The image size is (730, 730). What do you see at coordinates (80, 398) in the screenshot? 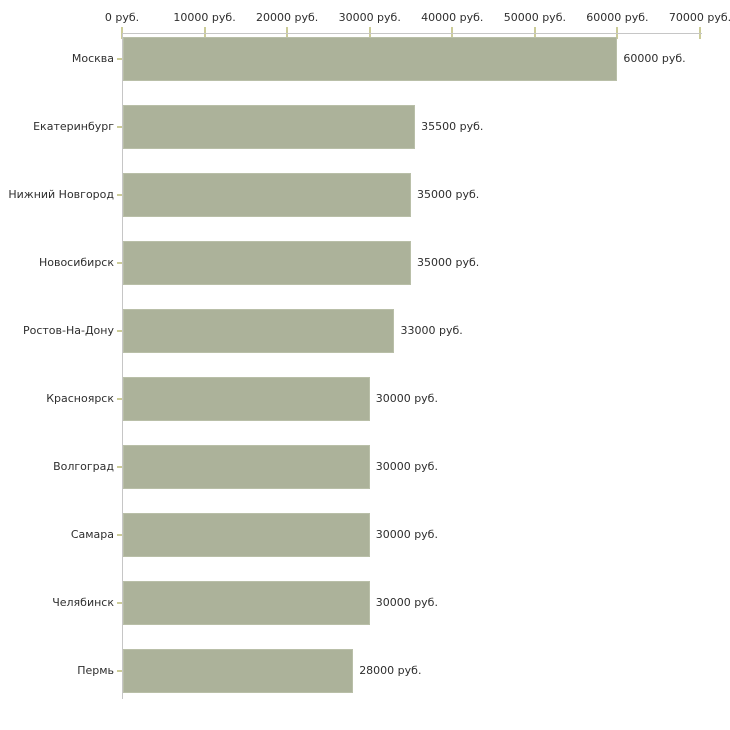
I see `category-label: Красноярск` at bounding box center [80, 398].